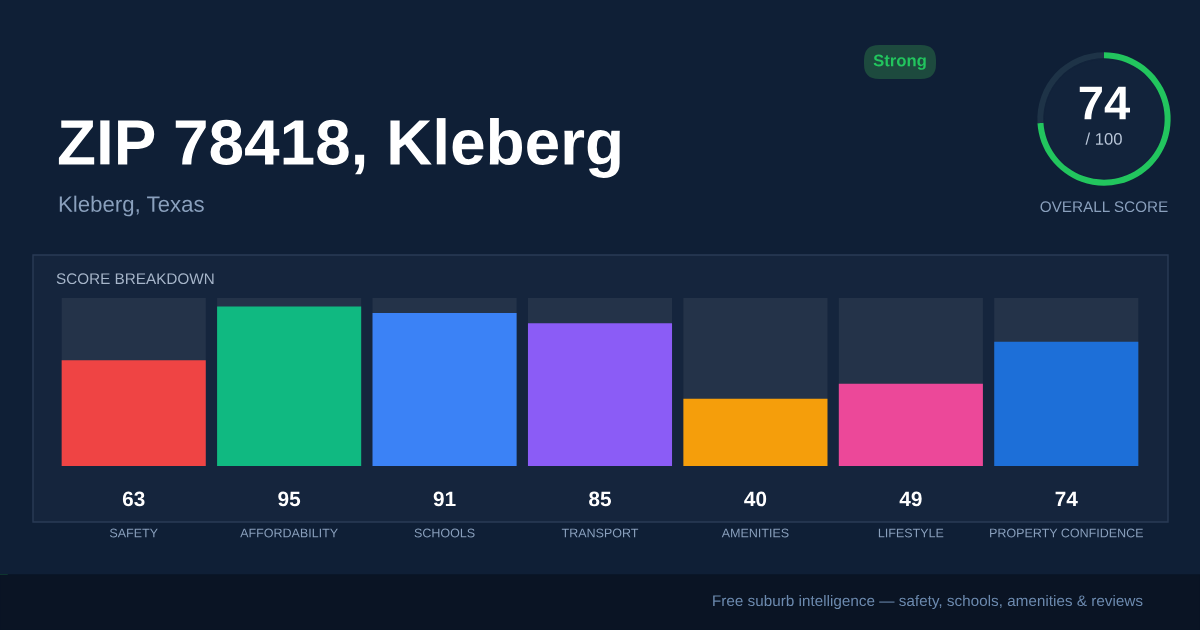  What do you see at coordinates (444, 533) in the screenshot?
I see `x-tick-label: SCHOOLS` at bounding box center [444, 533].